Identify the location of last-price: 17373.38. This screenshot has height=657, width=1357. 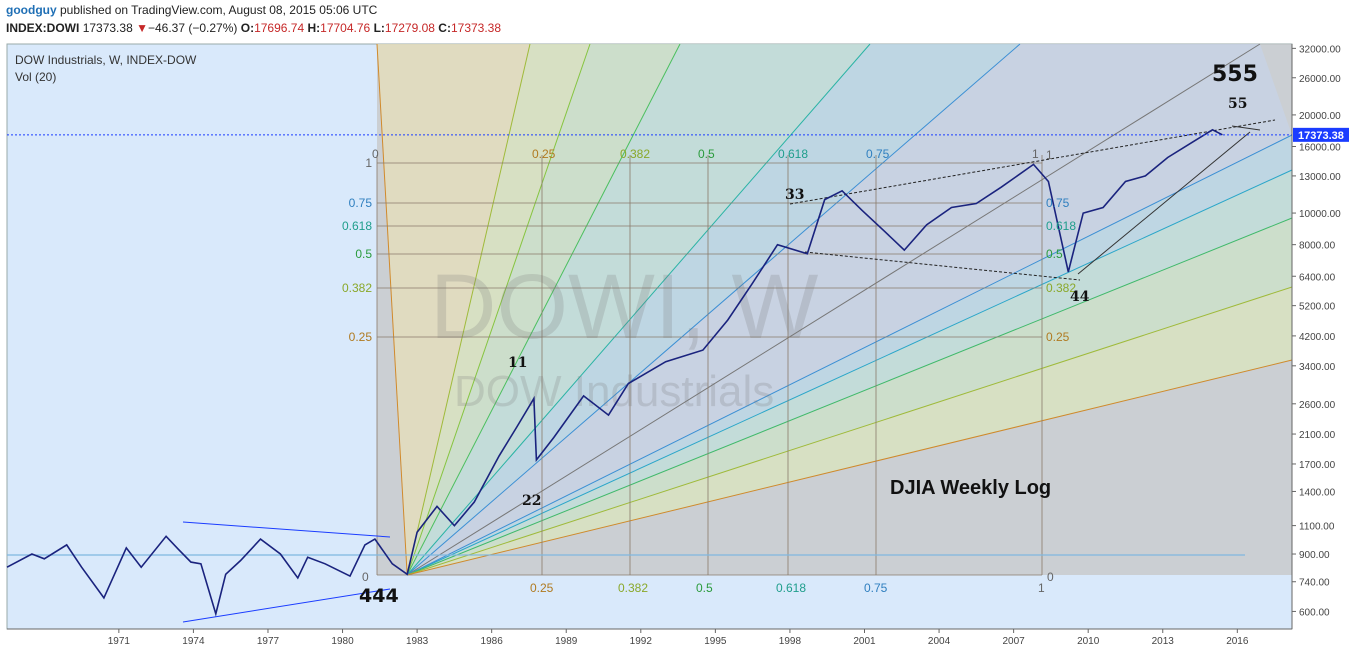
(107, 28).